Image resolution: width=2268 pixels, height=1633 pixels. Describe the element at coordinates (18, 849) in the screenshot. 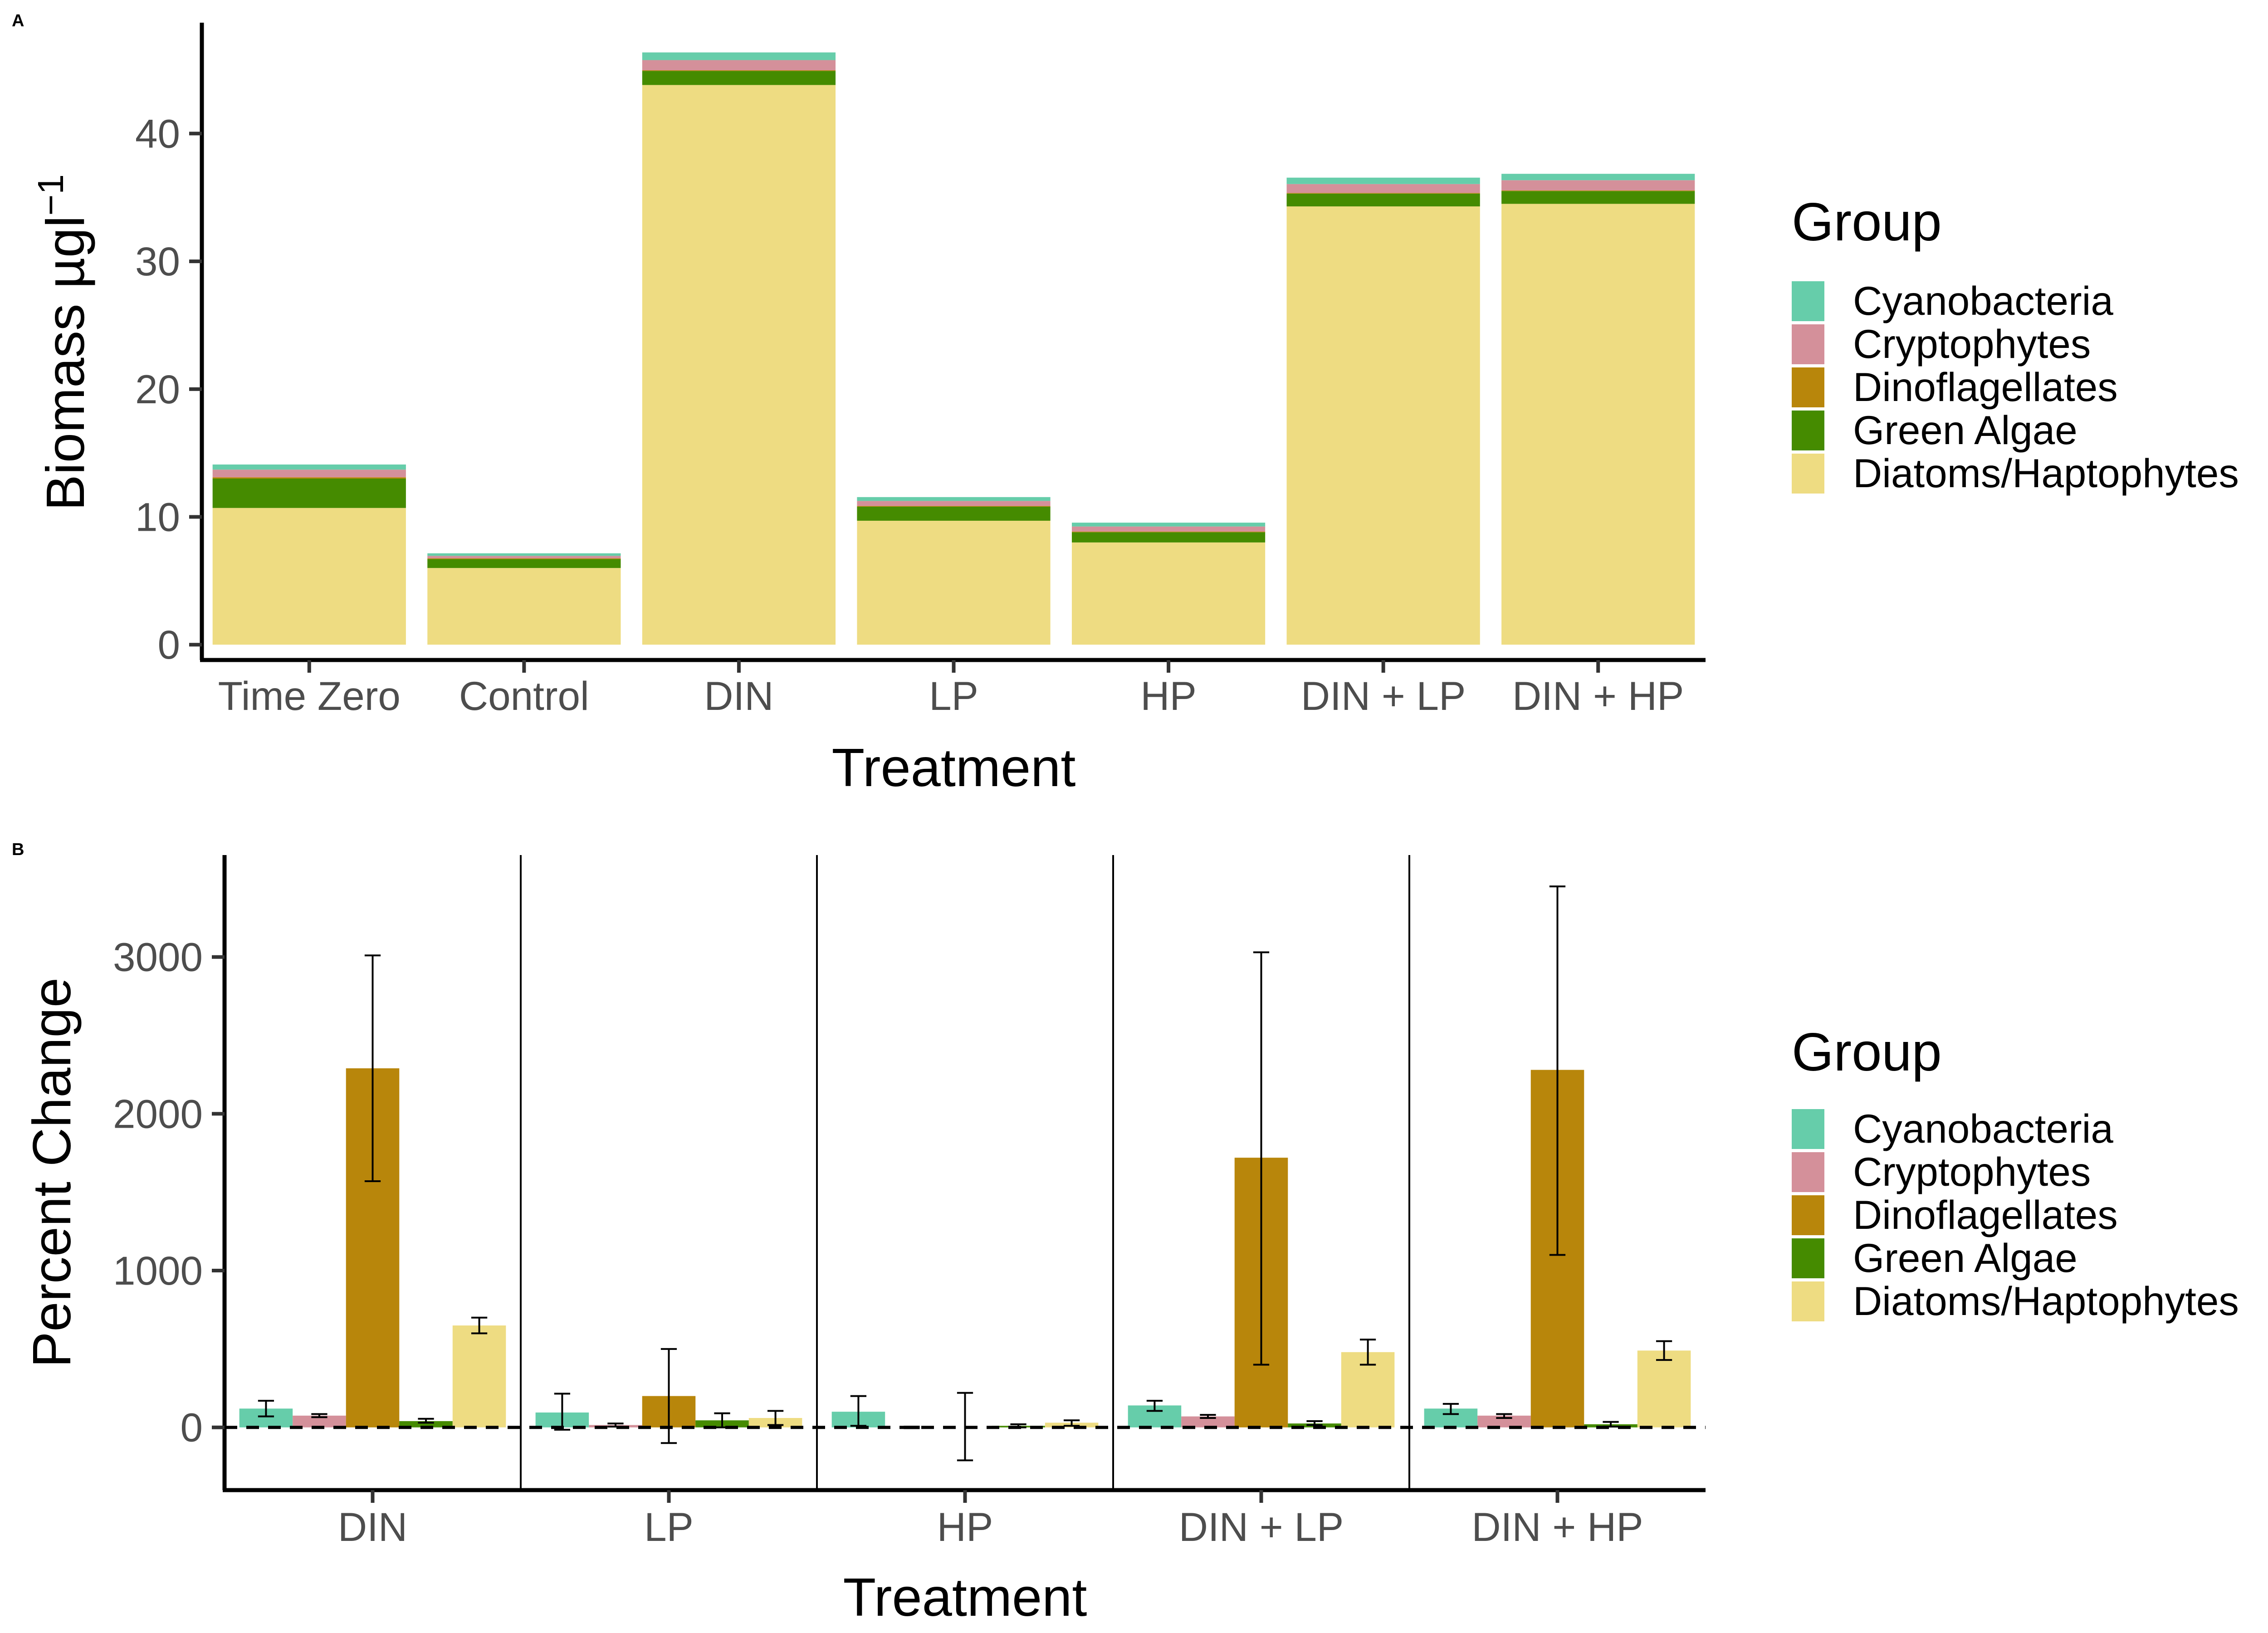

I see `panel-b-letter: B` at that location.